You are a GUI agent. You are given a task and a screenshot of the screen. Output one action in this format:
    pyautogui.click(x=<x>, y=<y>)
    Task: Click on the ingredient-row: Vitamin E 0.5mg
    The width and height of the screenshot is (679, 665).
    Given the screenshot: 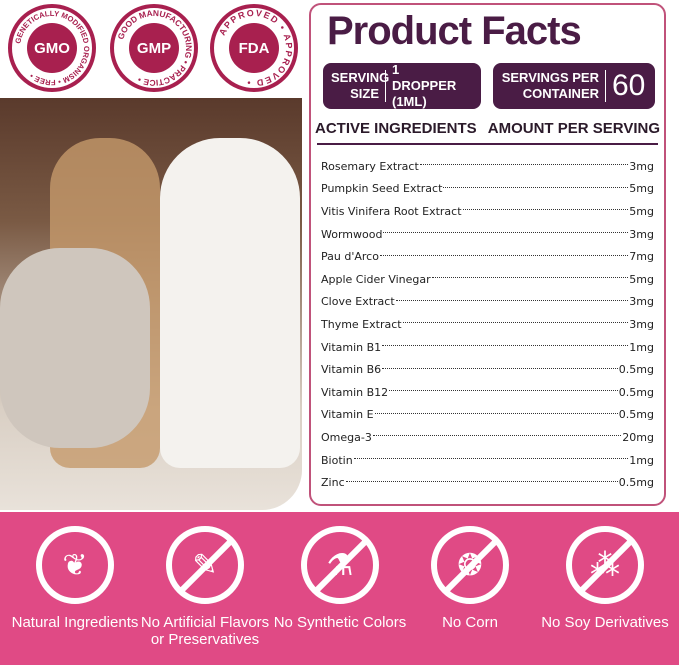 What is the action you would take?
    pyautogui.click(x=487, y=415)
    